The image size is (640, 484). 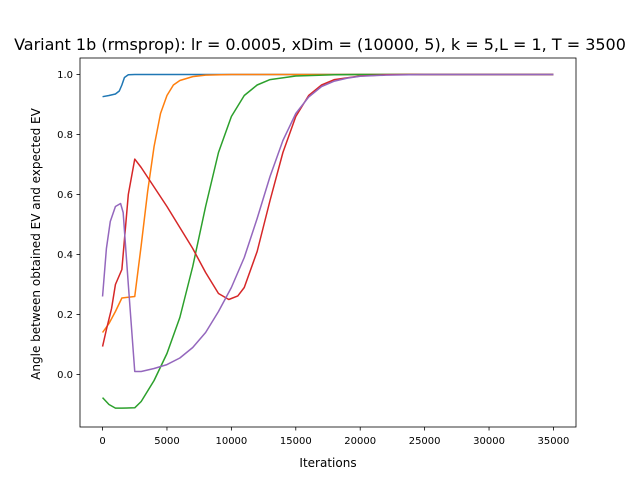 What do you see at coordinates (65, 135) in the screenshot?
I see `y-tick-label: 0.8` at bounding box center [65, 135].